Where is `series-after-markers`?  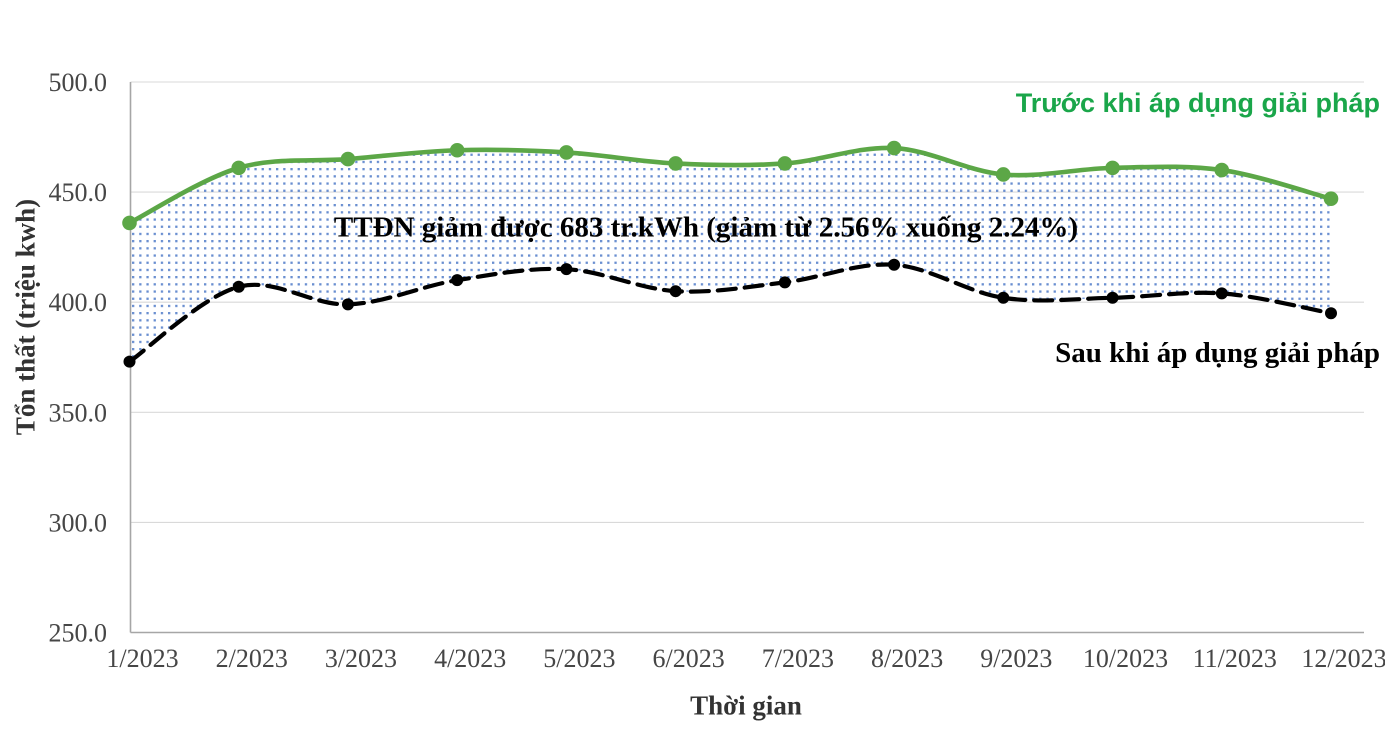 series-after-markers is located at coordinates (730, 313).